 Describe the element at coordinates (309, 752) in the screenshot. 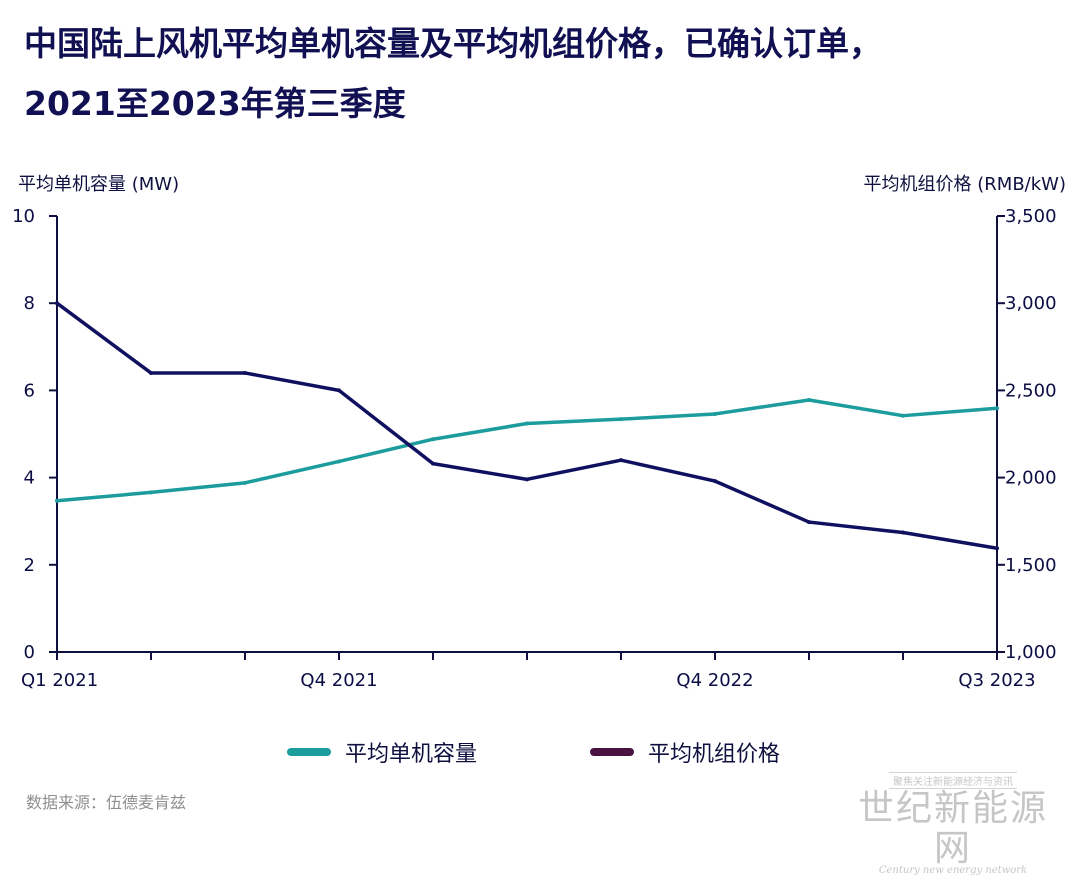

I see `legend-swatch-capacity` at that location.